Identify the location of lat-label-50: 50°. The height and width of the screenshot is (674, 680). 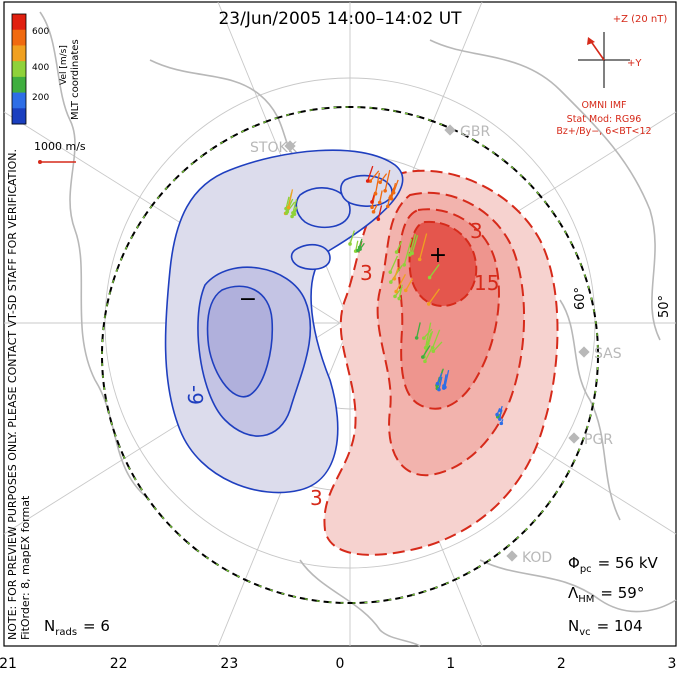
(664, 306).